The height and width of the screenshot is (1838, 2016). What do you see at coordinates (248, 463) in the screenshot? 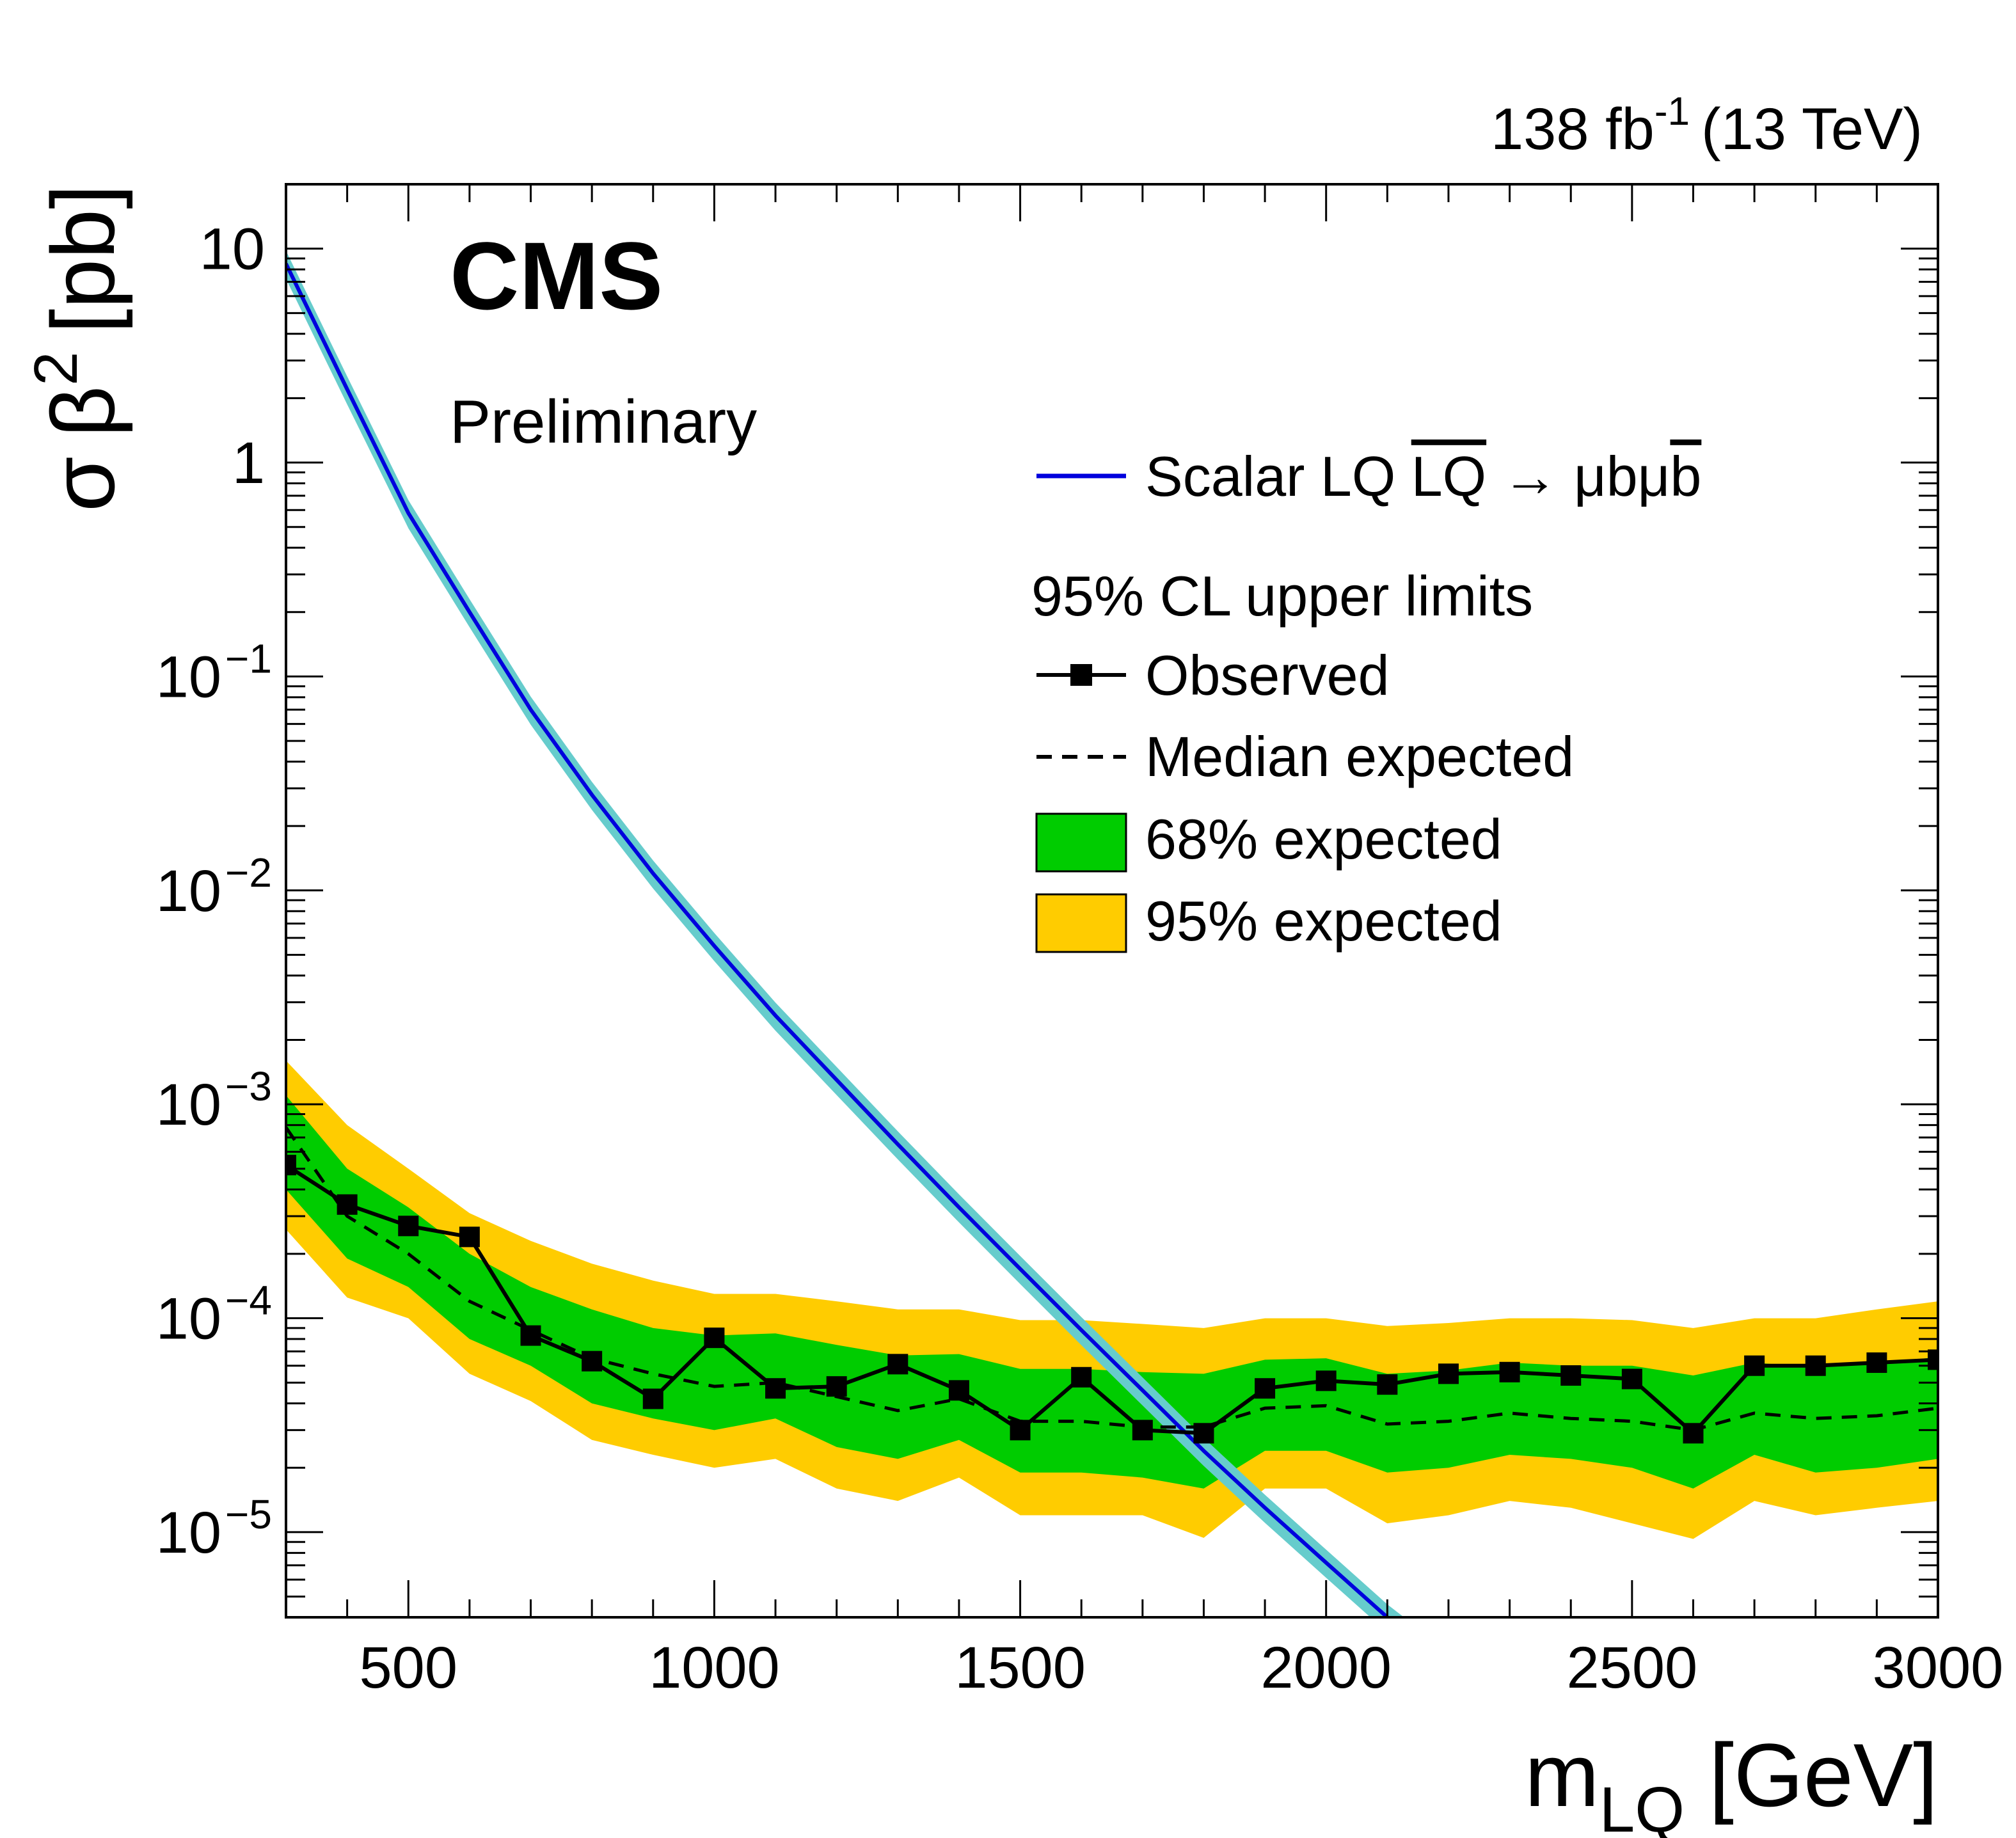
I see `y-tick-label: 1` at bounding box center [248, 463].